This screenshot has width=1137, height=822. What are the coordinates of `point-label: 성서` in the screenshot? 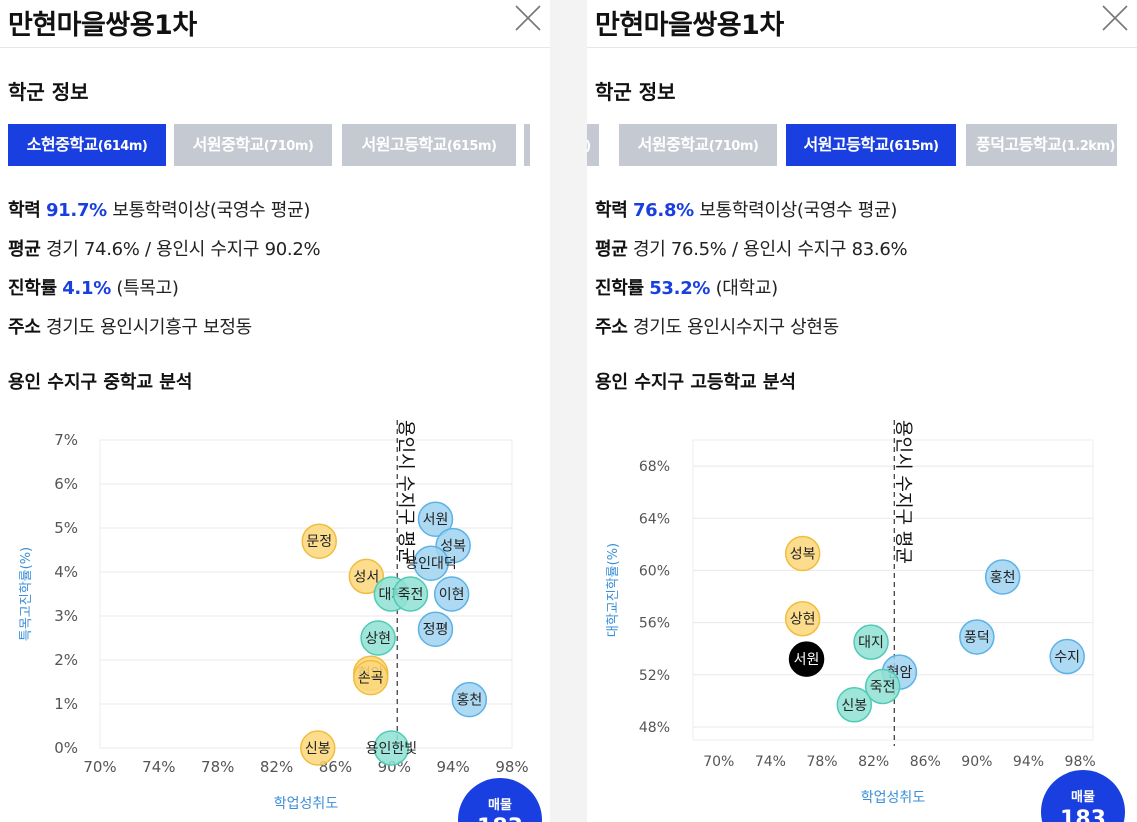 It's located at (366, 577).